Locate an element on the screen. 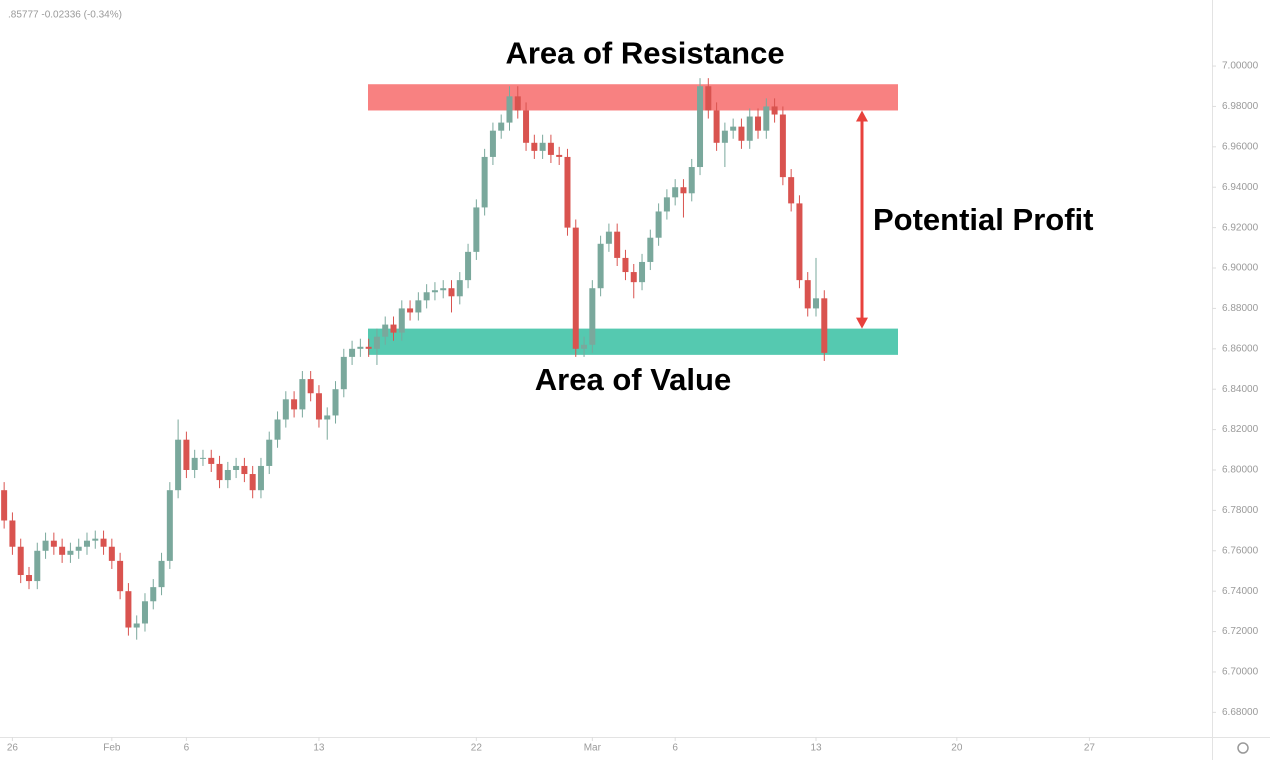  y-tick-label: 6.86000 is located at coordinates (1240, 348).